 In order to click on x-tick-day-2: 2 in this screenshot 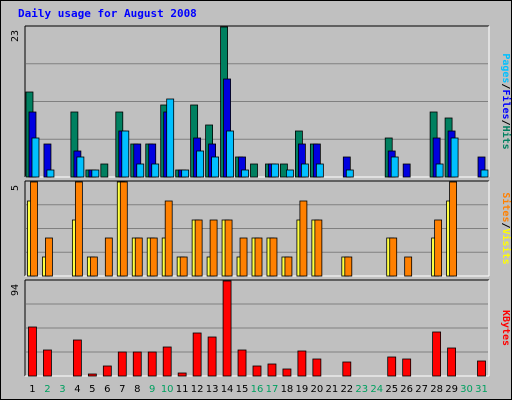, I will do `click(47, 389)`.